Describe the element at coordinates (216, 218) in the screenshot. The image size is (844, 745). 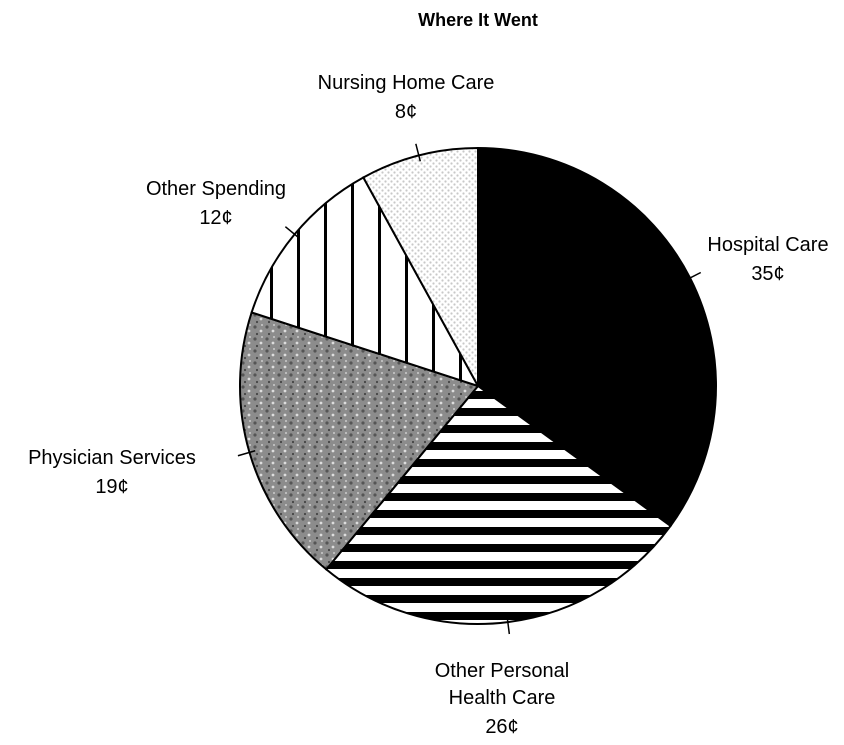
I see `slice-value-label: 12¢` at that location.